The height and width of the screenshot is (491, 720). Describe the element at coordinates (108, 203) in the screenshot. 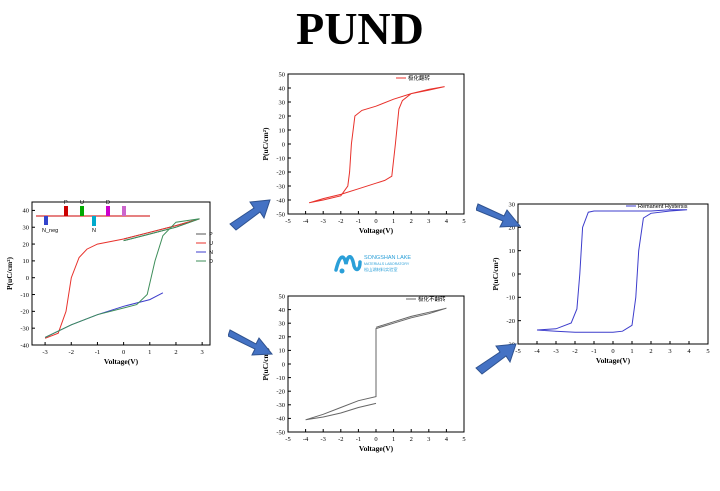

I see `inset-pulse-label: D` at that location.